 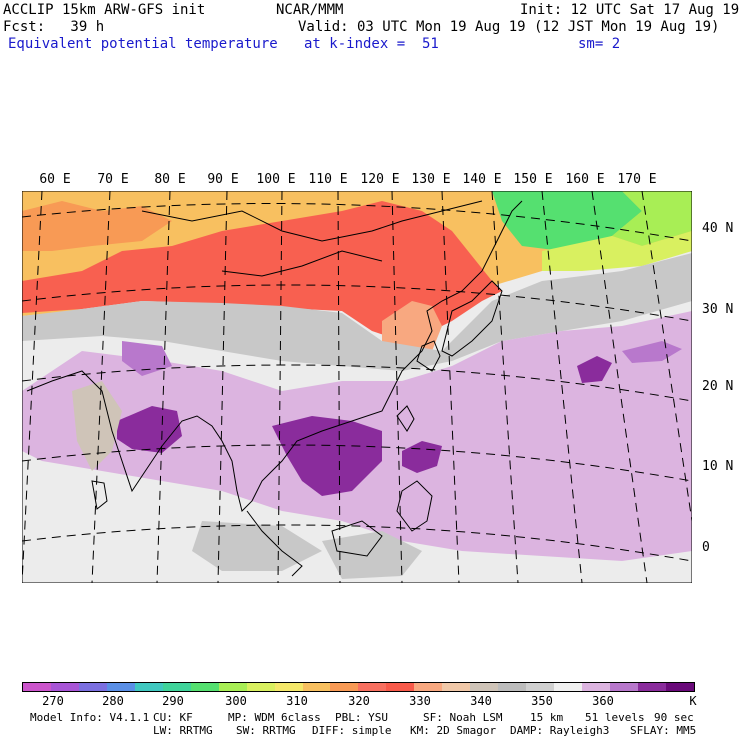 I want to click on footer-timestep: 90 sec, so click(x=674, y=717).